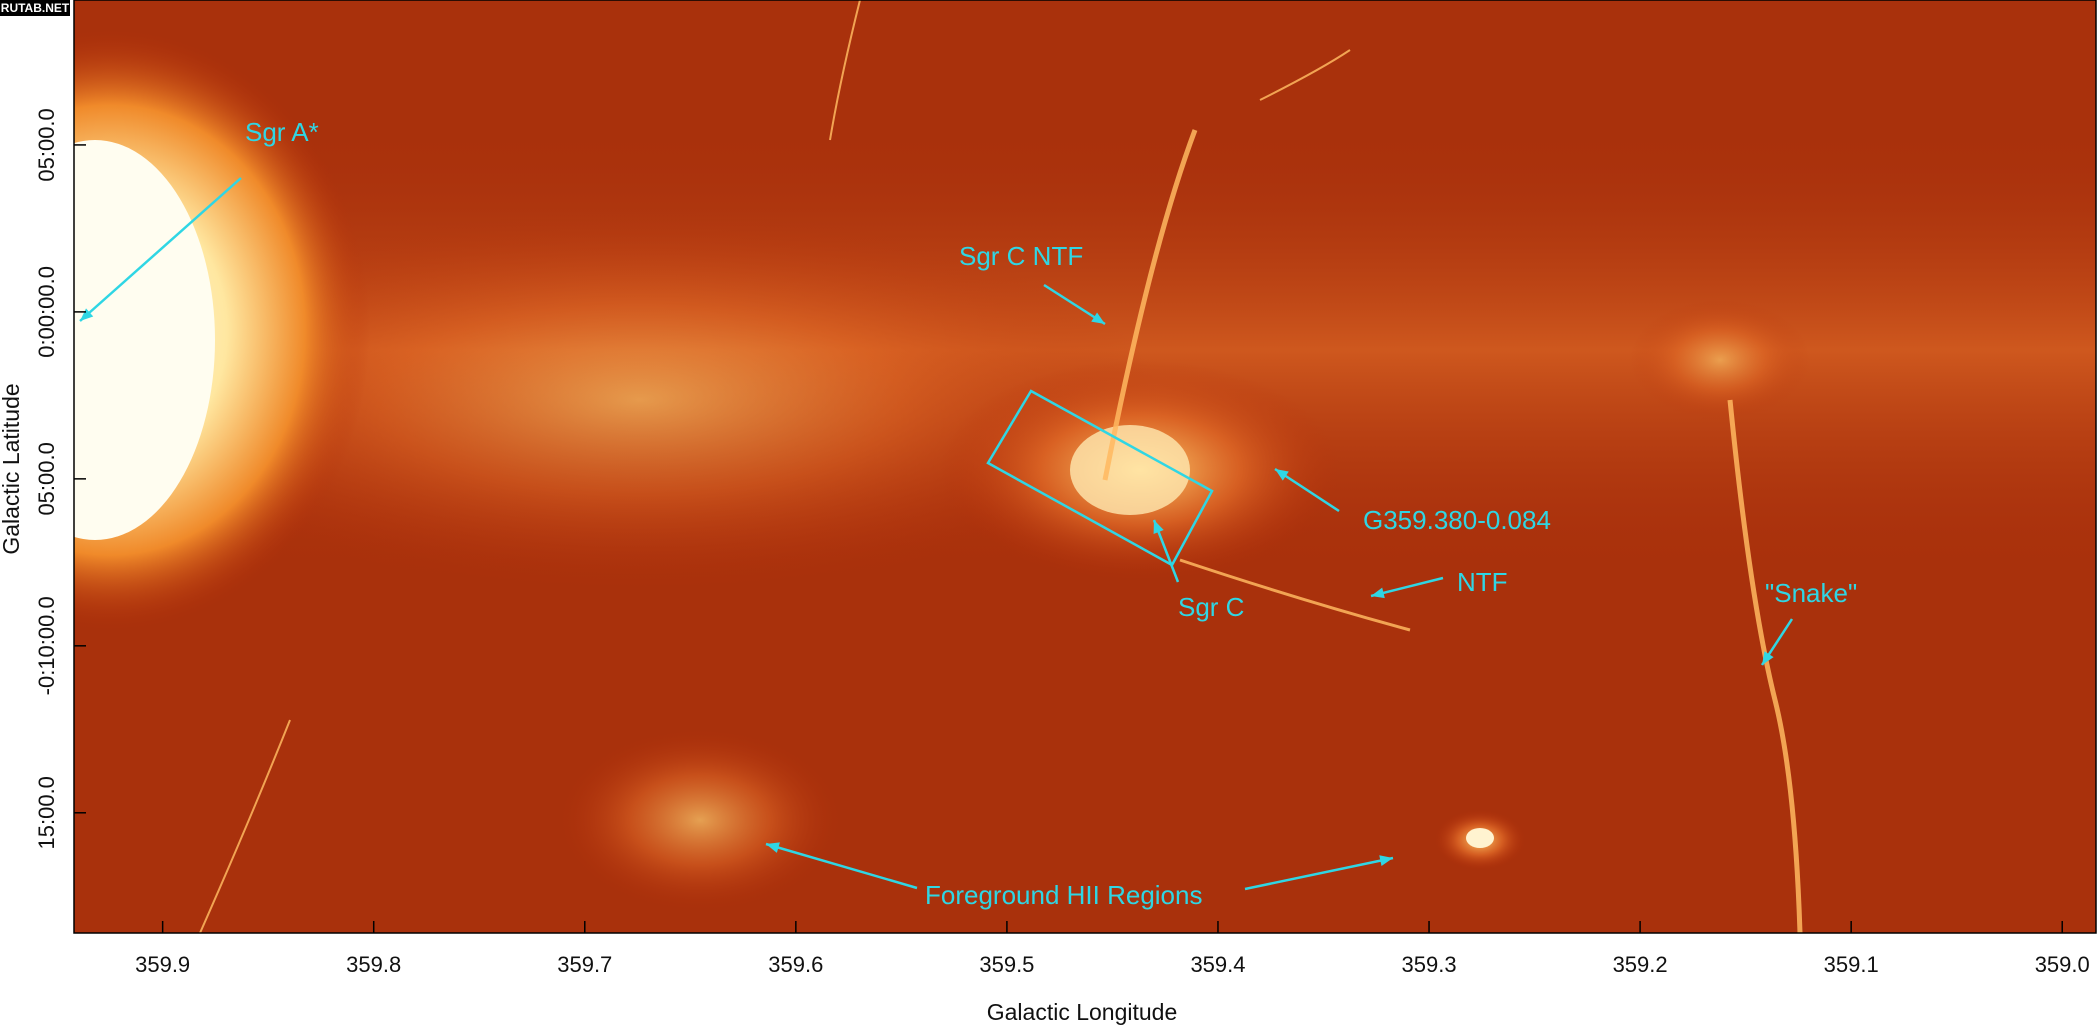 This screenshot has height=1034, width=2100. Describe the element at coordinates (1021, 256) in the screenshot. I see `annotation-label: Sgr C NTF` at that location.